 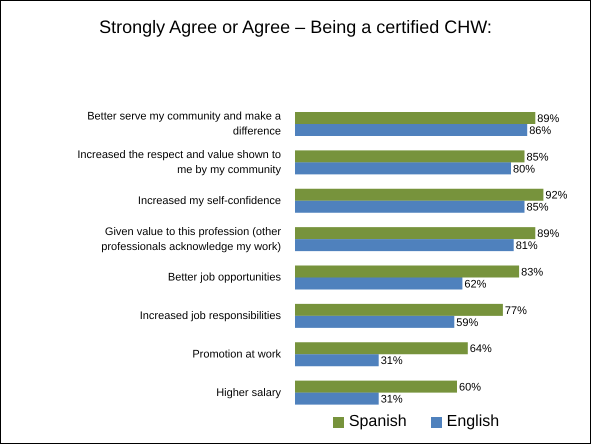 What do you see at coordinates (249, 392) in the screenshot?
I see `y-tick-label: Higher salary` at bounding box center [249, 392].